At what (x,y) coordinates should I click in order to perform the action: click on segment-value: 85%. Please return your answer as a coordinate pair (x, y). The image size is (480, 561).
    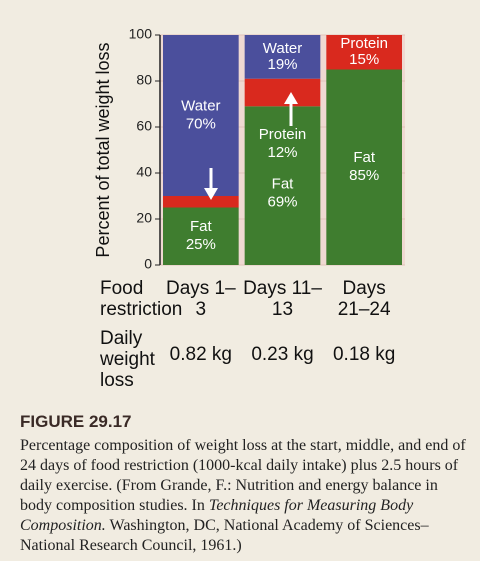
    Looking at the image, I should click on (364, 175).